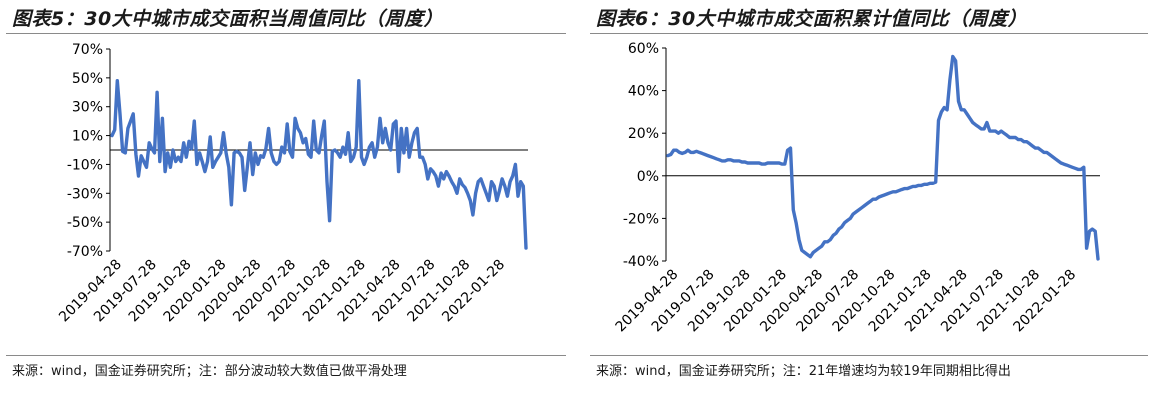  What do you see at coordinates (803, 371) in the screenshot?
I see `source-note: 来源：wind，国金证券研究所；注：21年增速均为较19年同期相比得出` at bounding box center [803, 371].